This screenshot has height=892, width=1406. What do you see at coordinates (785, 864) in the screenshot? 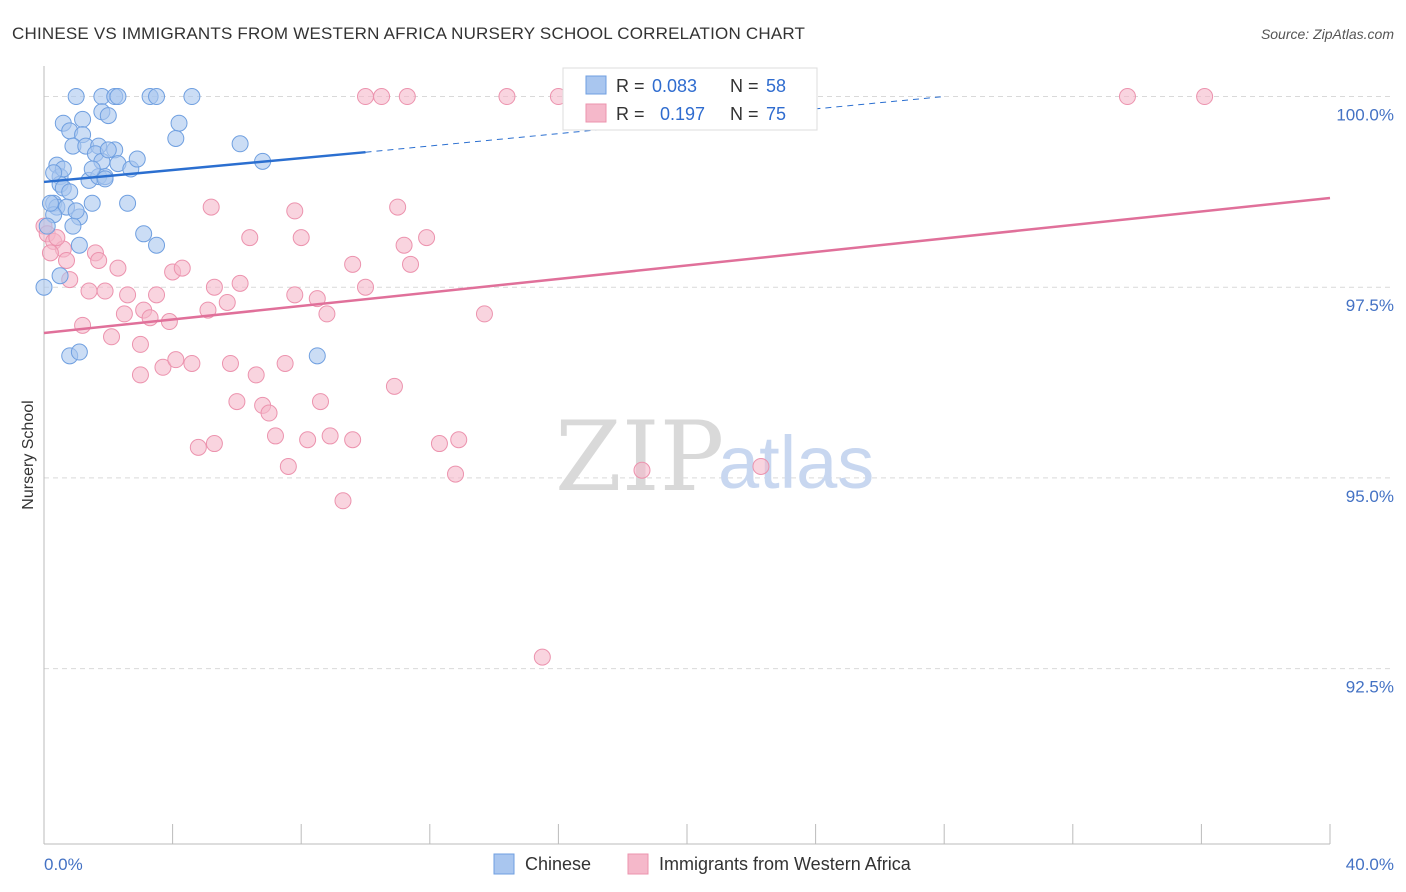
I see `series-legend-label-immigrants: Immigrants from Western Africa` at bounding box center [785, 864].